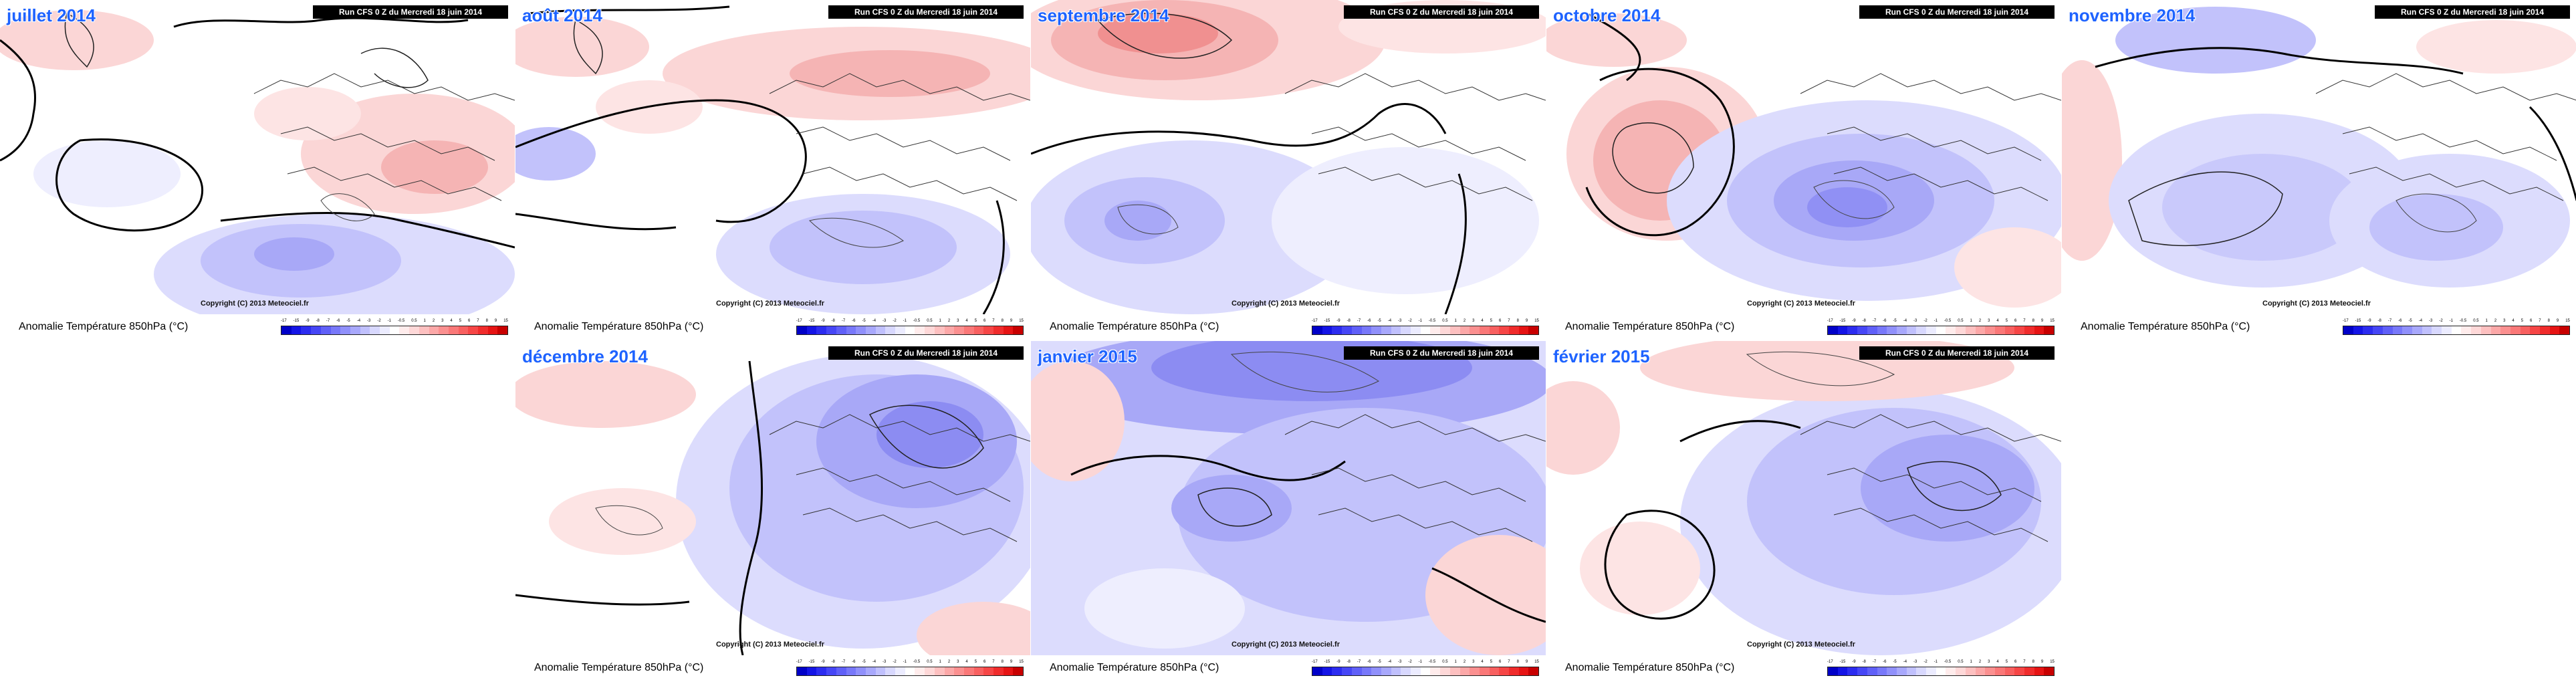  Describe the element at coordinates (1455, 321) in the screenshot. I see `colorbar-tick: 1` at that location.